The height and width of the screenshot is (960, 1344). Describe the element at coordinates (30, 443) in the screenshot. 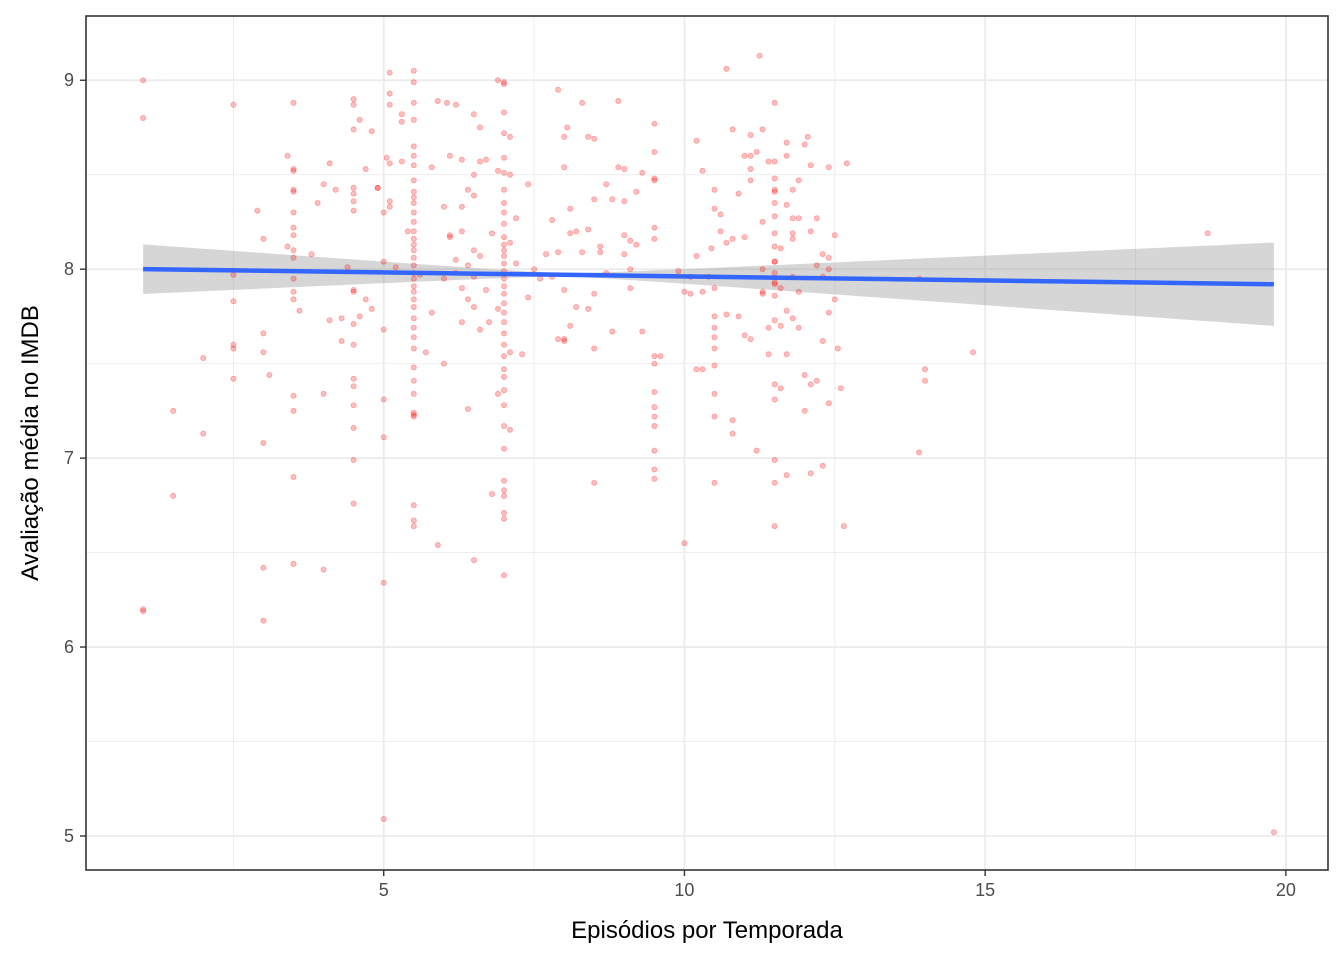

I see `y-axis-title: Avaliação média no IMDB` at that location.